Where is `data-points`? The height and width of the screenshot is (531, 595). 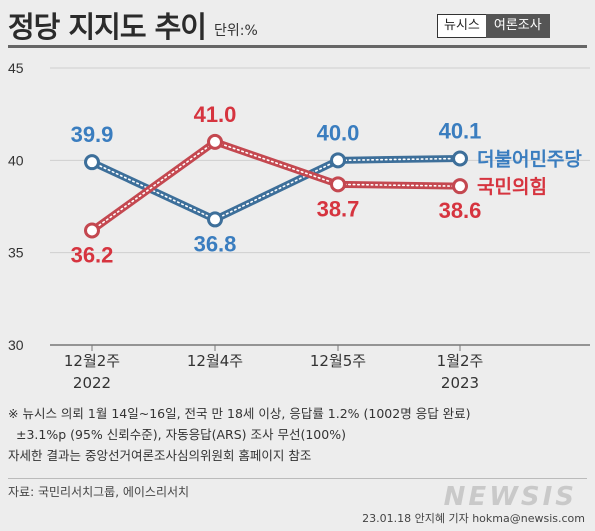 data-points is located at coordinates (276, 186).